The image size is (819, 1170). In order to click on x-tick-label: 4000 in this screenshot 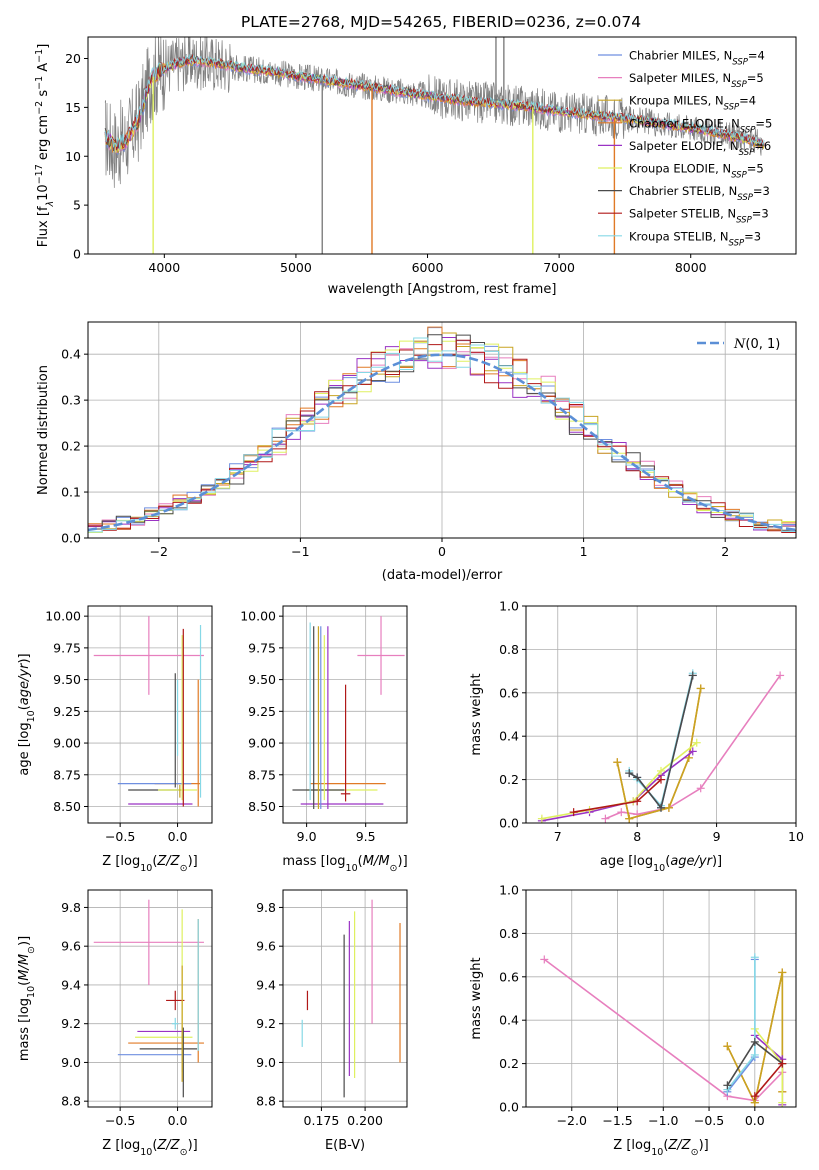, I will do `click(164, 267)`.